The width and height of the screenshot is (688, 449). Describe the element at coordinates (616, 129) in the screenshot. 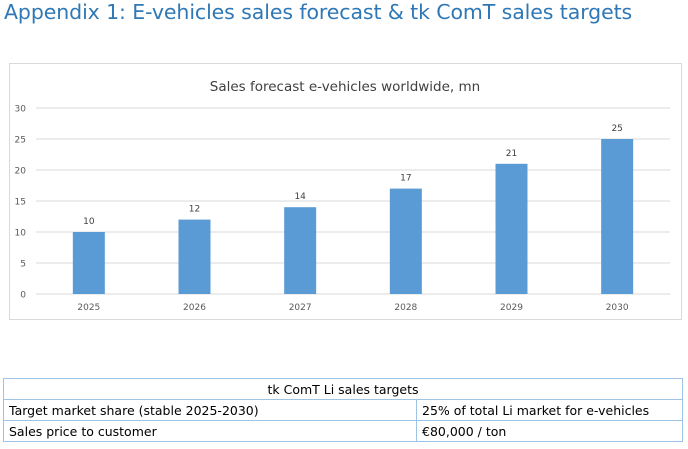

I see `data-label: 25` at that location.